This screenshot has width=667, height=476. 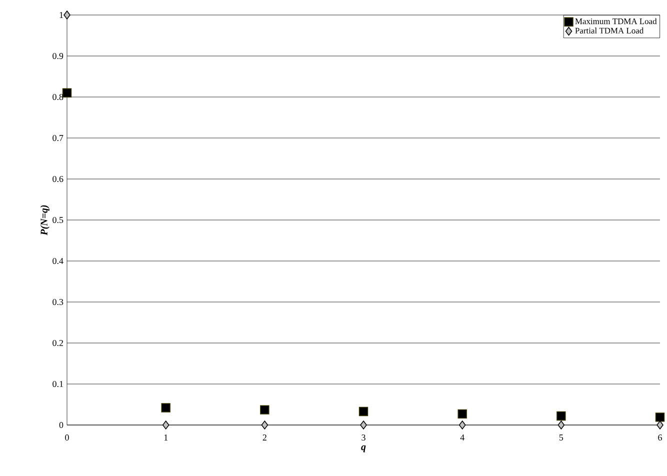 What do you see at coordinates (61, 15) in the screenshot?
I see `y-tick-label: 1` at bounding box center [61, 15].